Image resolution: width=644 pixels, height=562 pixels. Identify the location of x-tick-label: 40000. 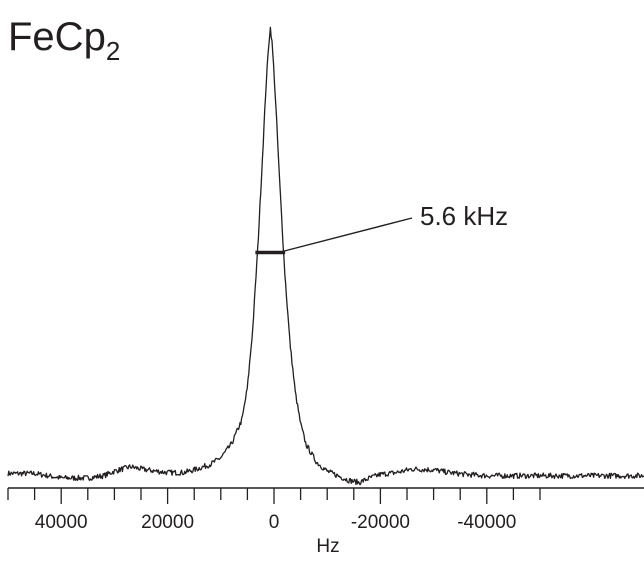
(61, 522).